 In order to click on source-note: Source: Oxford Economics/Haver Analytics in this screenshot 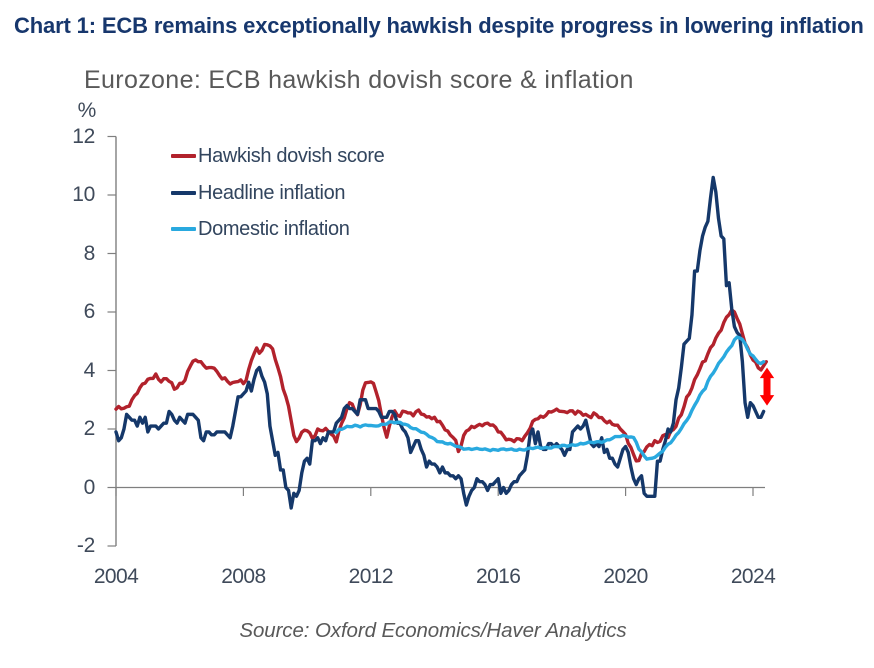, I will do `click(433, 630)`.